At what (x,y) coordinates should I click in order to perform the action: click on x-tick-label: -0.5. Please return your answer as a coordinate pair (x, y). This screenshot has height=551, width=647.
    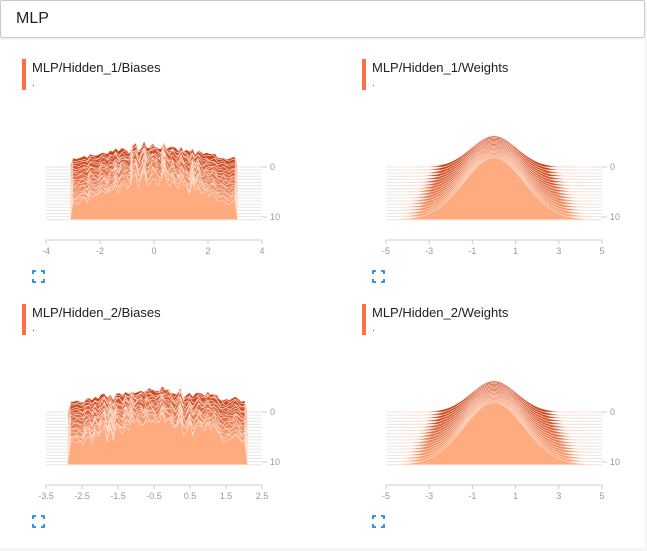
    Looking at the image, I should click on (154, 496).